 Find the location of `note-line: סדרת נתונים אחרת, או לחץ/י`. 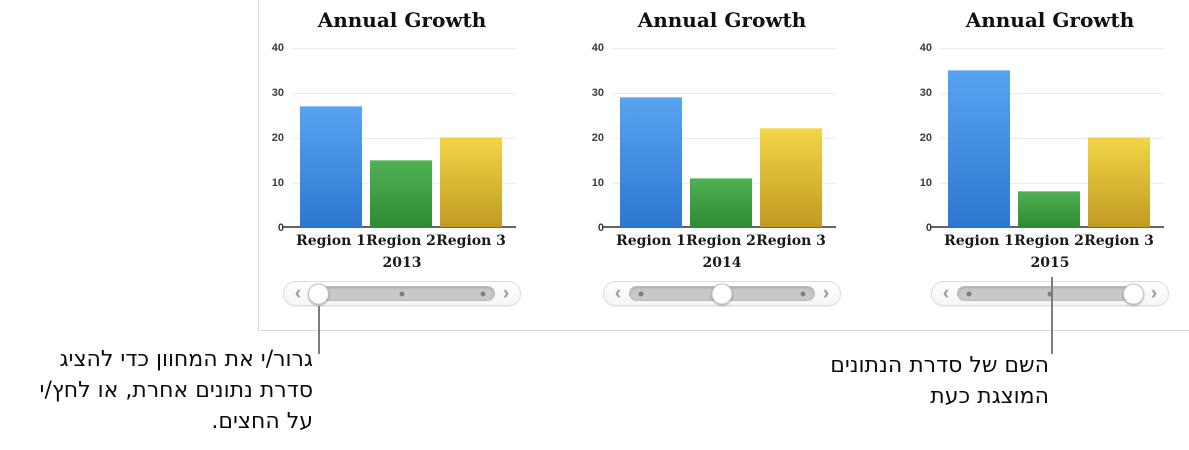

note-line: סדרת נתונים אחרת, או לחץ/י is located at coordinates (176, 390).